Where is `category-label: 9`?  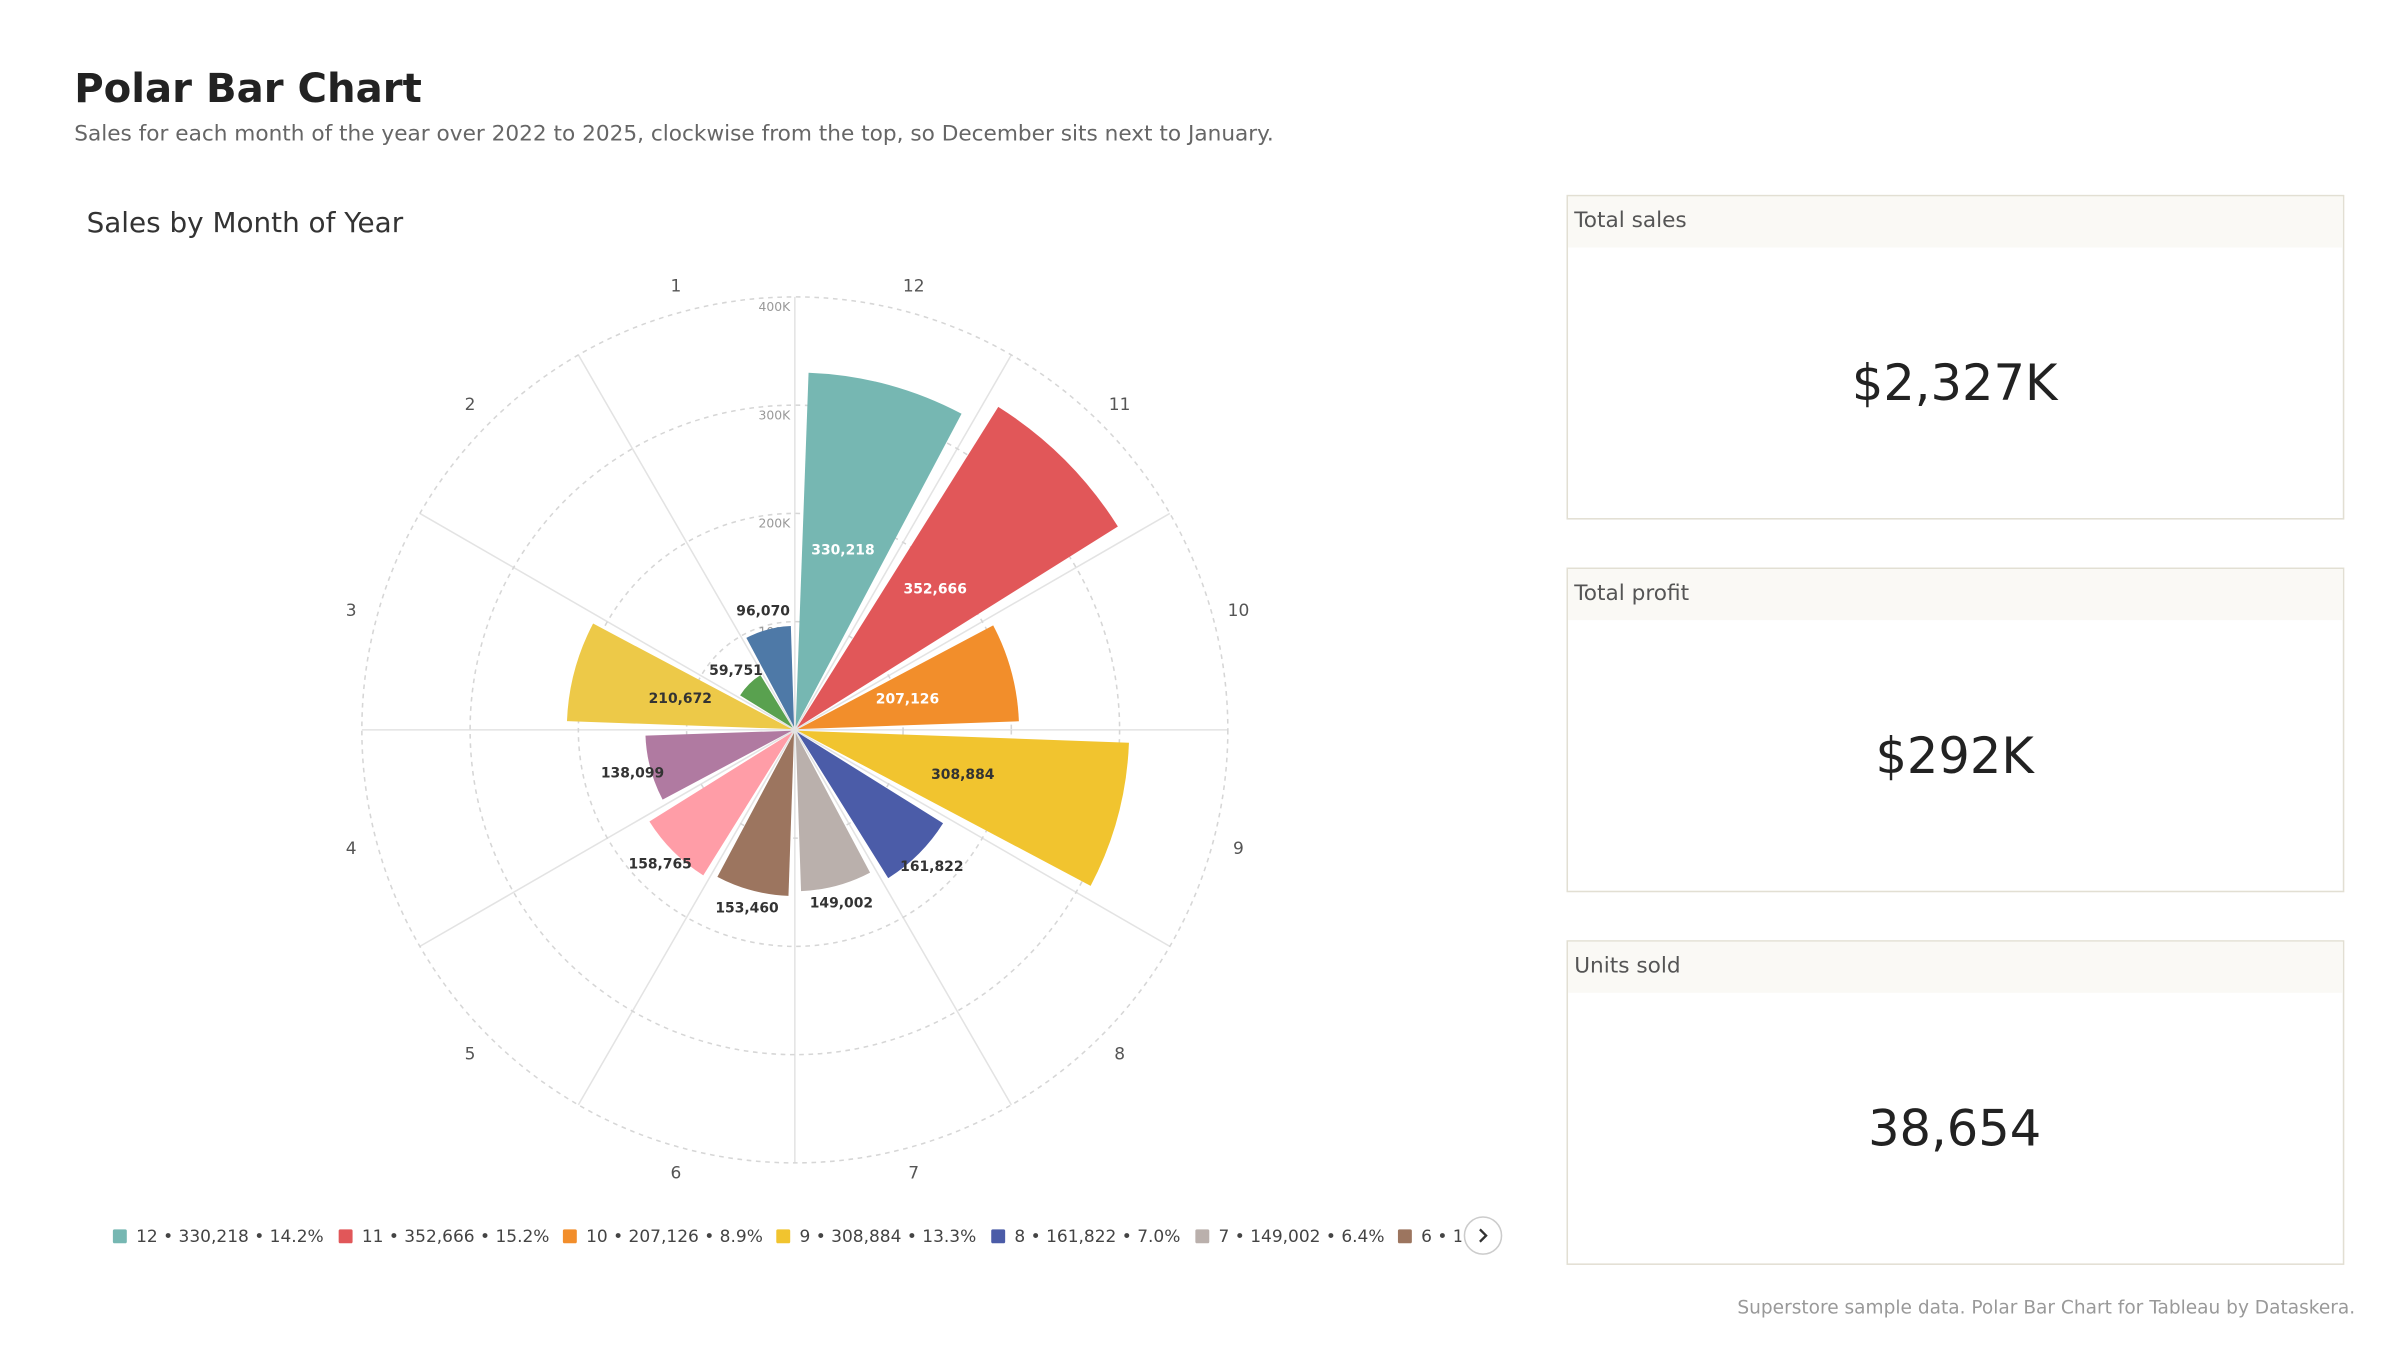
category-label: 9 is located at coordinates (1238, 849).